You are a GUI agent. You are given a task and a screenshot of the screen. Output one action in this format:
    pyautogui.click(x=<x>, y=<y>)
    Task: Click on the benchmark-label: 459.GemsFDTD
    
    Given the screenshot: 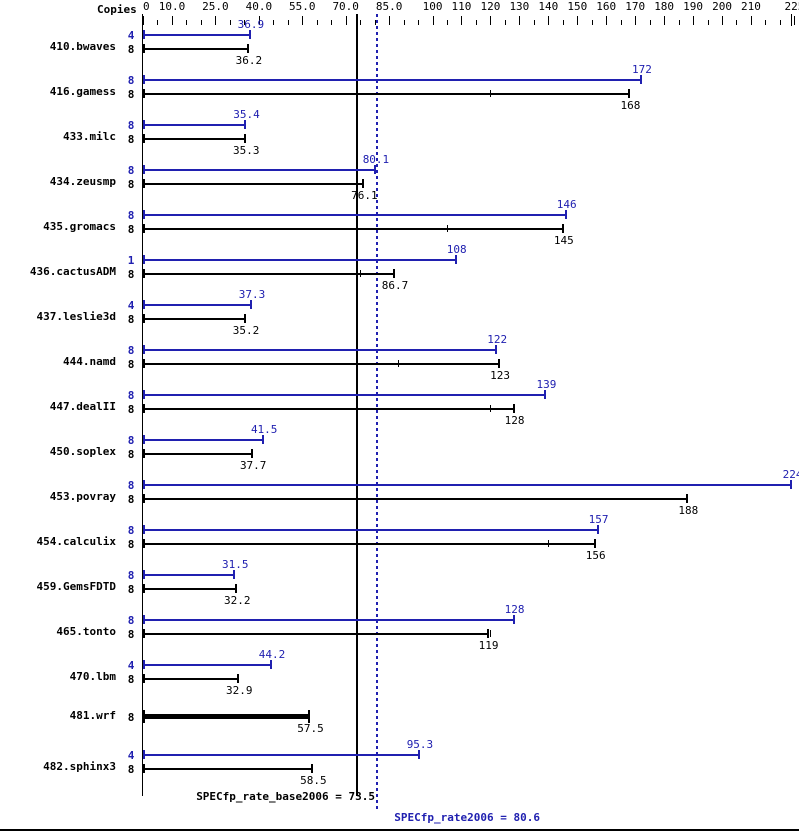 What is the action you would take?
    pyautogui.click(x=76, y=586)
    